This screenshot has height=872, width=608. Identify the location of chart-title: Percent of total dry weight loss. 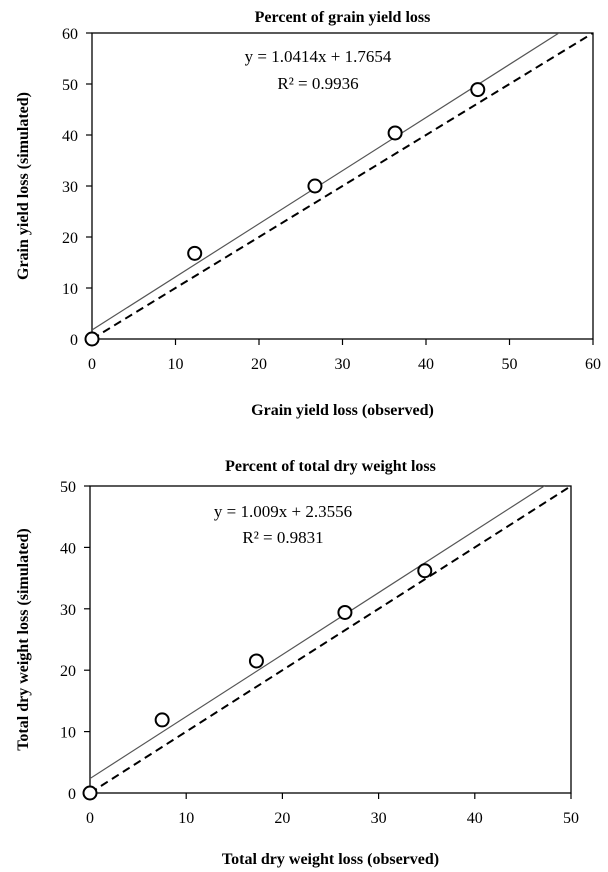
(330, 466).